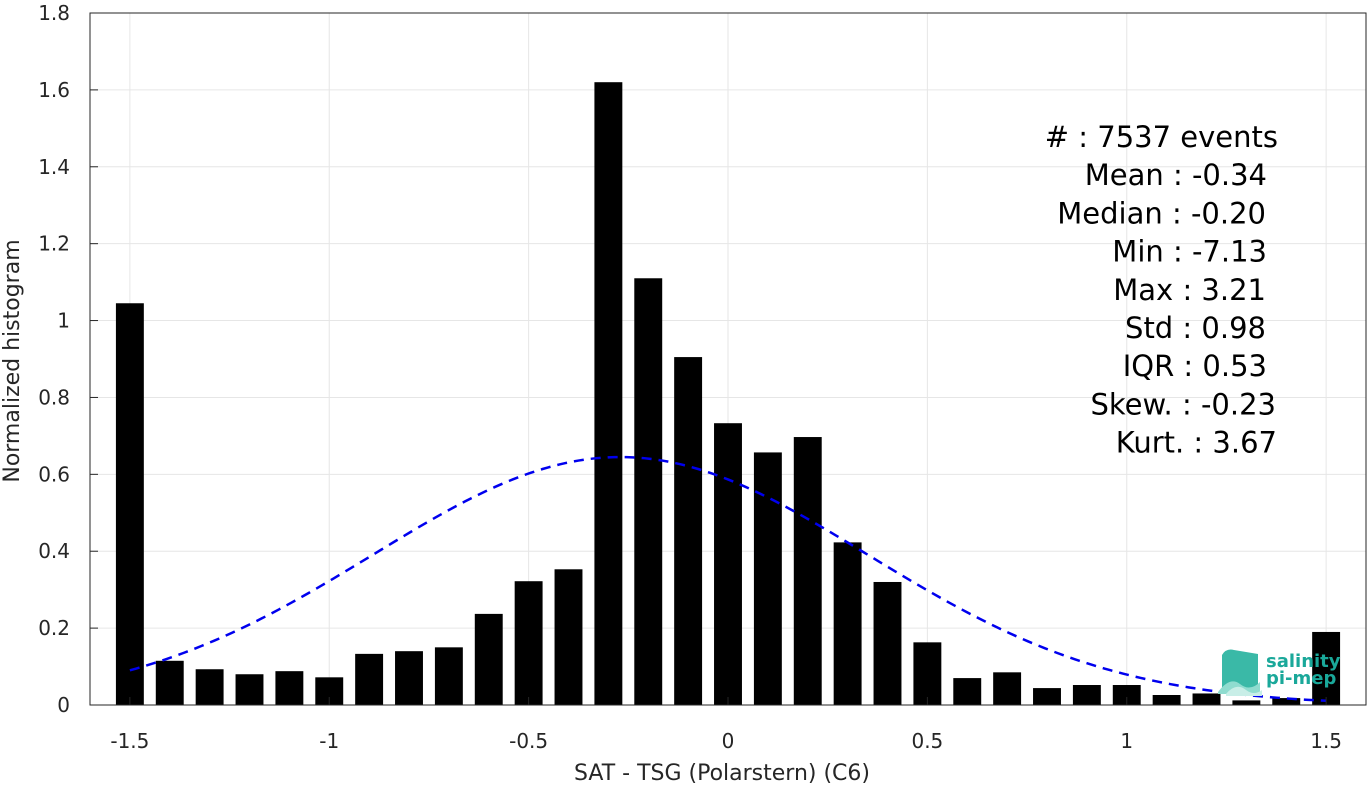 The height and width of the screenshot is (785, 1367). What do you see at coordinates (1161, 137) in the screenshot?
I see `stat-line: # : 7537 events` at bounding box center [1161, 137].